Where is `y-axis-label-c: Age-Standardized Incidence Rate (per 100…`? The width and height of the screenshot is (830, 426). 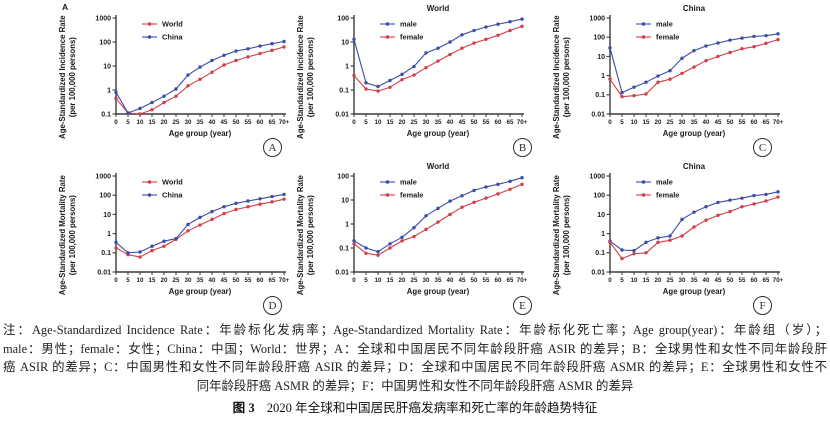 y-axis-label-c: Age-Standardized Incidence Rate (per 100… is located at coordinates (562, 78).